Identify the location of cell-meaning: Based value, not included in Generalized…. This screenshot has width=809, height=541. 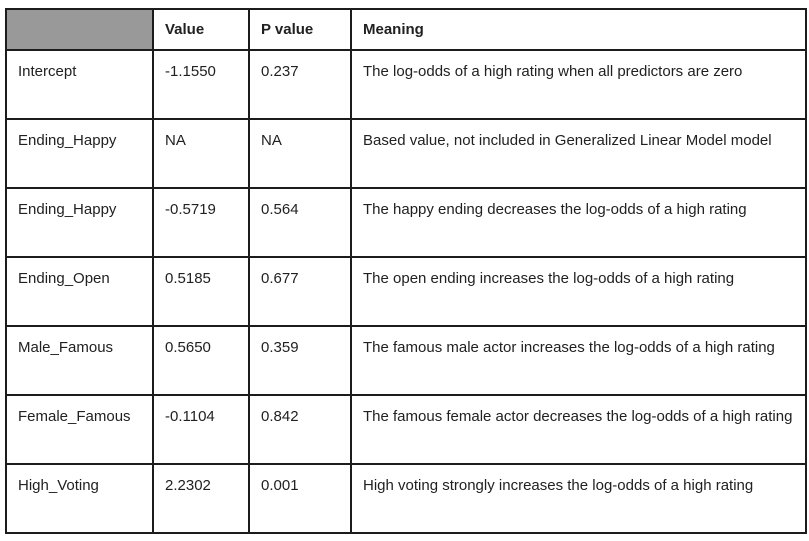
(578, 153).